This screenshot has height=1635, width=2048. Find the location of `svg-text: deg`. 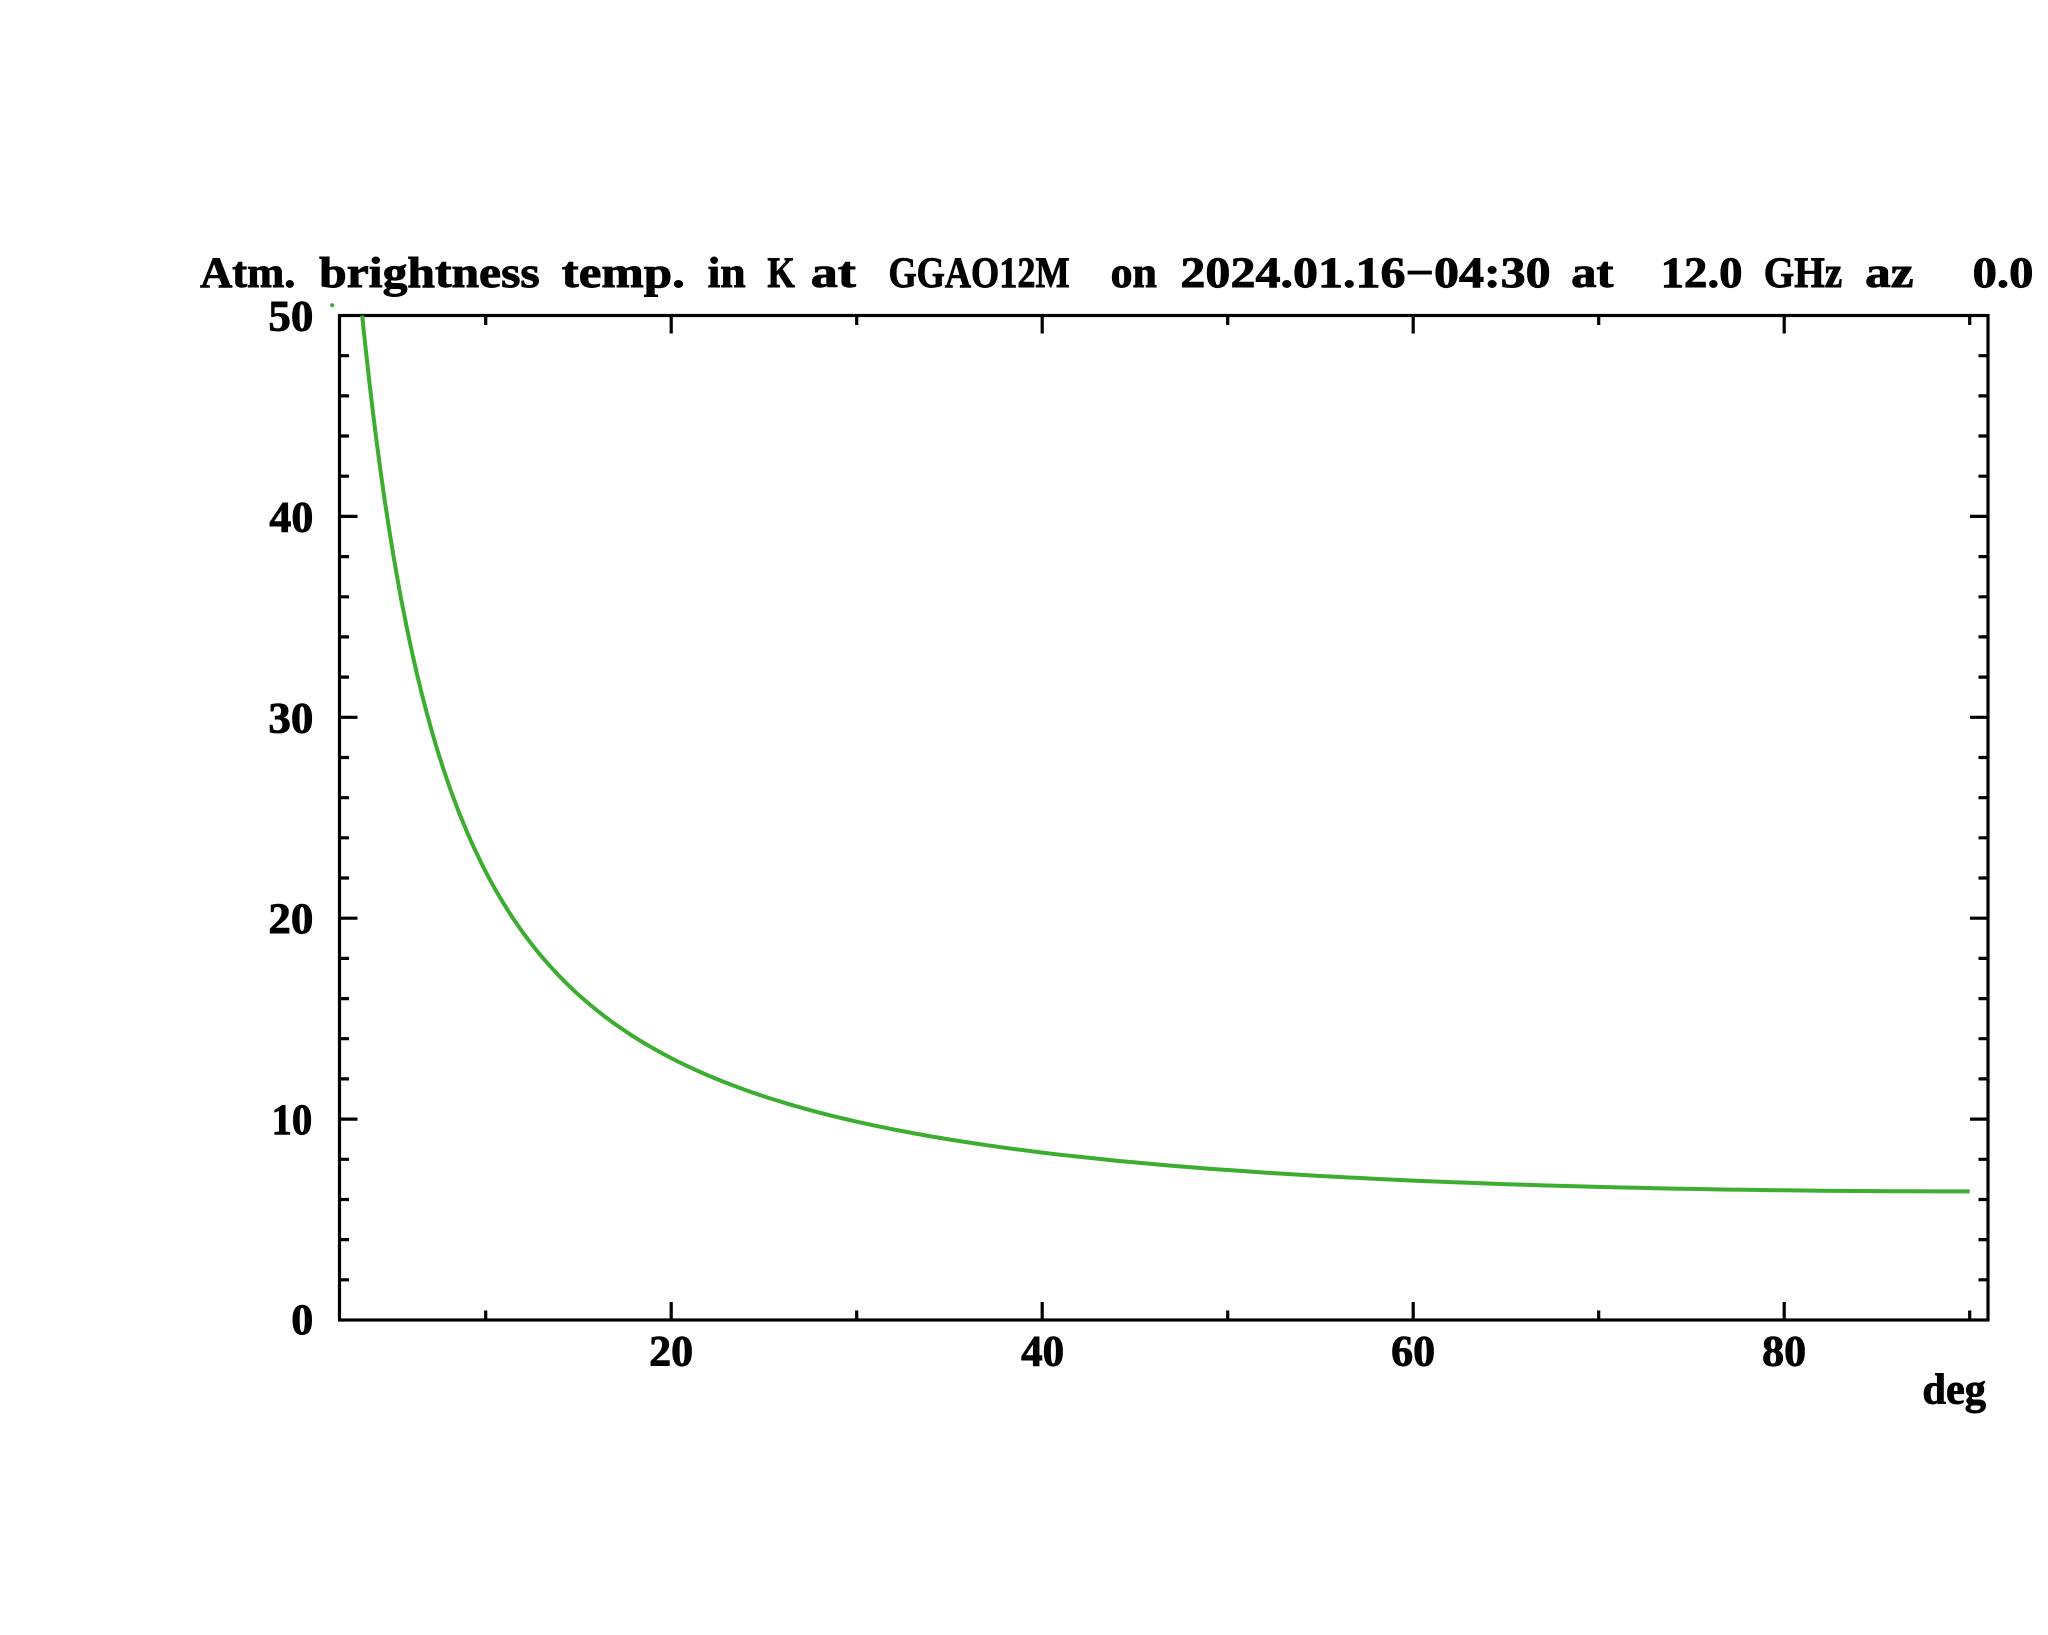

svg-text: deg is located at coordinates (1954, 1390).